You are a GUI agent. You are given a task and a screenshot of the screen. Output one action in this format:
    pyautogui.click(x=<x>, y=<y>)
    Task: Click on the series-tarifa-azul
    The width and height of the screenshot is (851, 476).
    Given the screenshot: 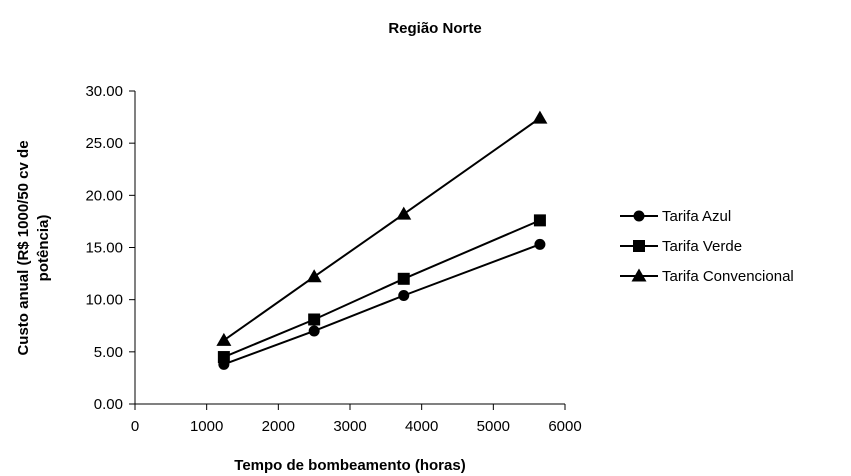 What is the action you would take?
    pyautogui.click(x=382, y=304)
    